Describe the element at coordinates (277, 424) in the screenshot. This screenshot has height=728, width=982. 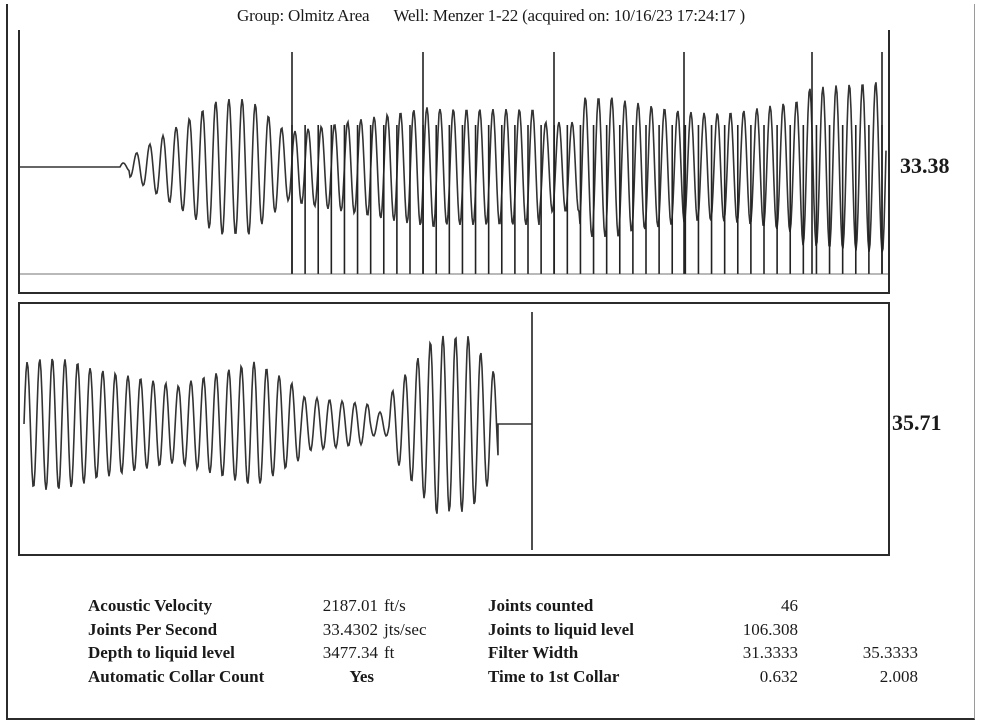
I see `bottom-waveform-trace` at that location.